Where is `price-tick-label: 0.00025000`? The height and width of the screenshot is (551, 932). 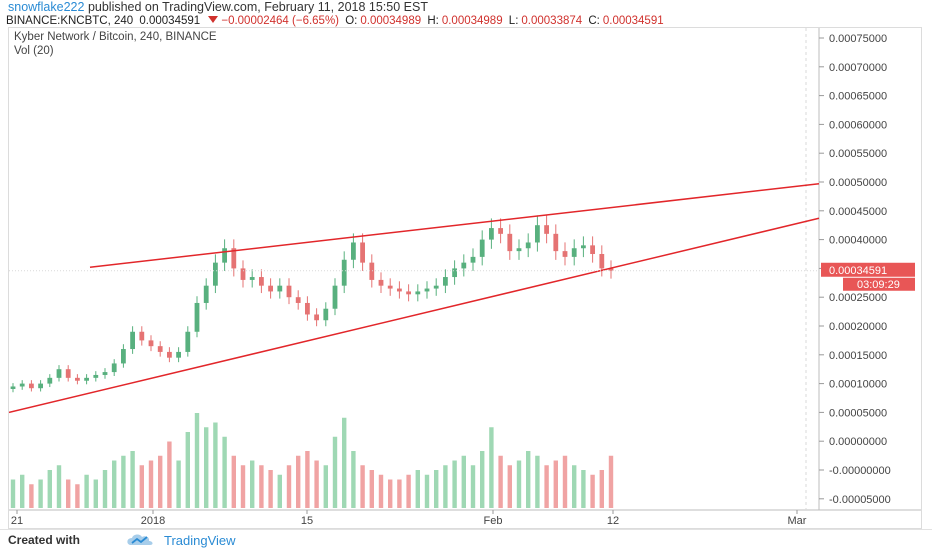
price-tick-label: 0.00025000 is located at coordinates (858, 298).